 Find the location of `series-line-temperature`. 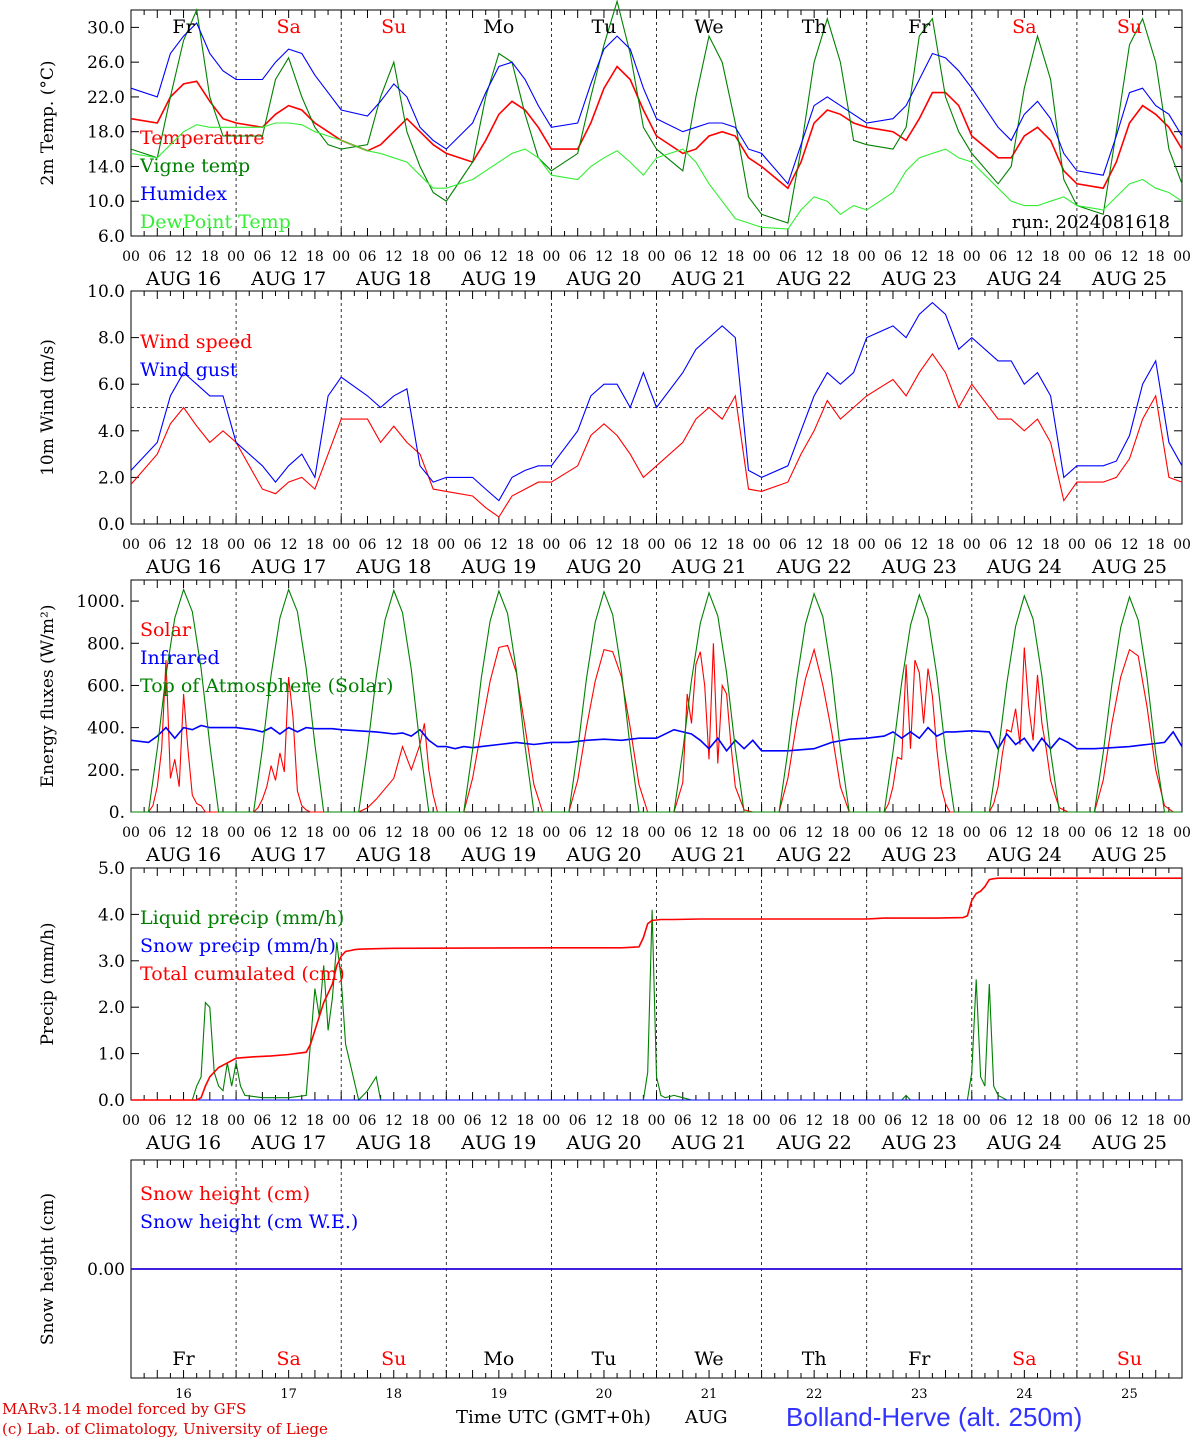

series-line-temperature is located at coordinates (656, 127).